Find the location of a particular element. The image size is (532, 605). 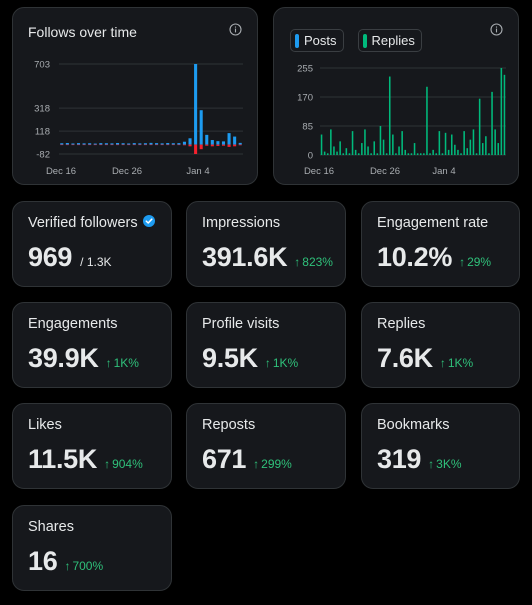

metric-card-impressions: Impressions 391.6K ↑ 823% is located at coordinates (266, 244).